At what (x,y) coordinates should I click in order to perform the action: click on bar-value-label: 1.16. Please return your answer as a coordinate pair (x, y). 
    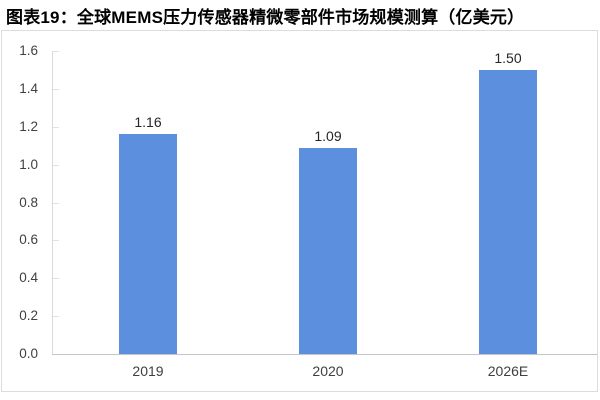
    Looking at the image, I should click on (148, 122).